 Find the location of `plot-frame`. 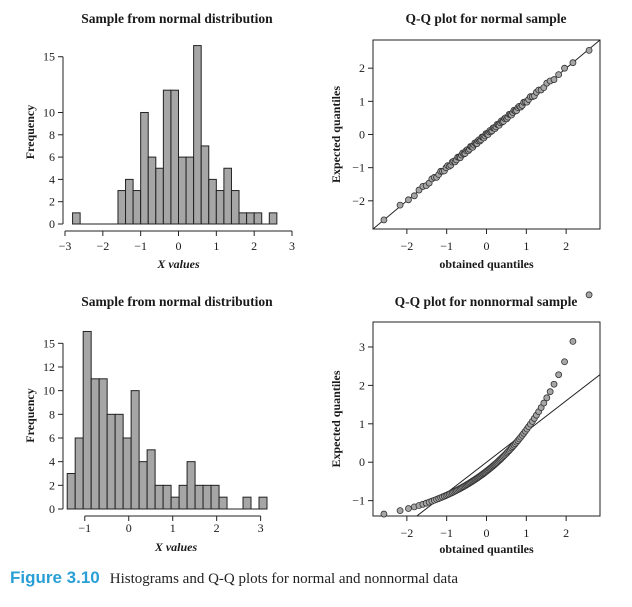

plot-frame is located at coordinates (486, 419).